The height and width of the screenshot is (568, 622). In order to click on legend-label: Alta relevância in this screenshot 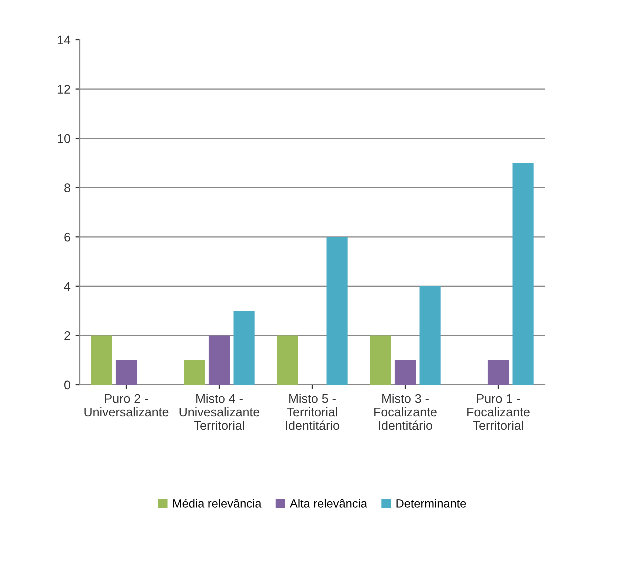, I will do `click(329, 503)`.